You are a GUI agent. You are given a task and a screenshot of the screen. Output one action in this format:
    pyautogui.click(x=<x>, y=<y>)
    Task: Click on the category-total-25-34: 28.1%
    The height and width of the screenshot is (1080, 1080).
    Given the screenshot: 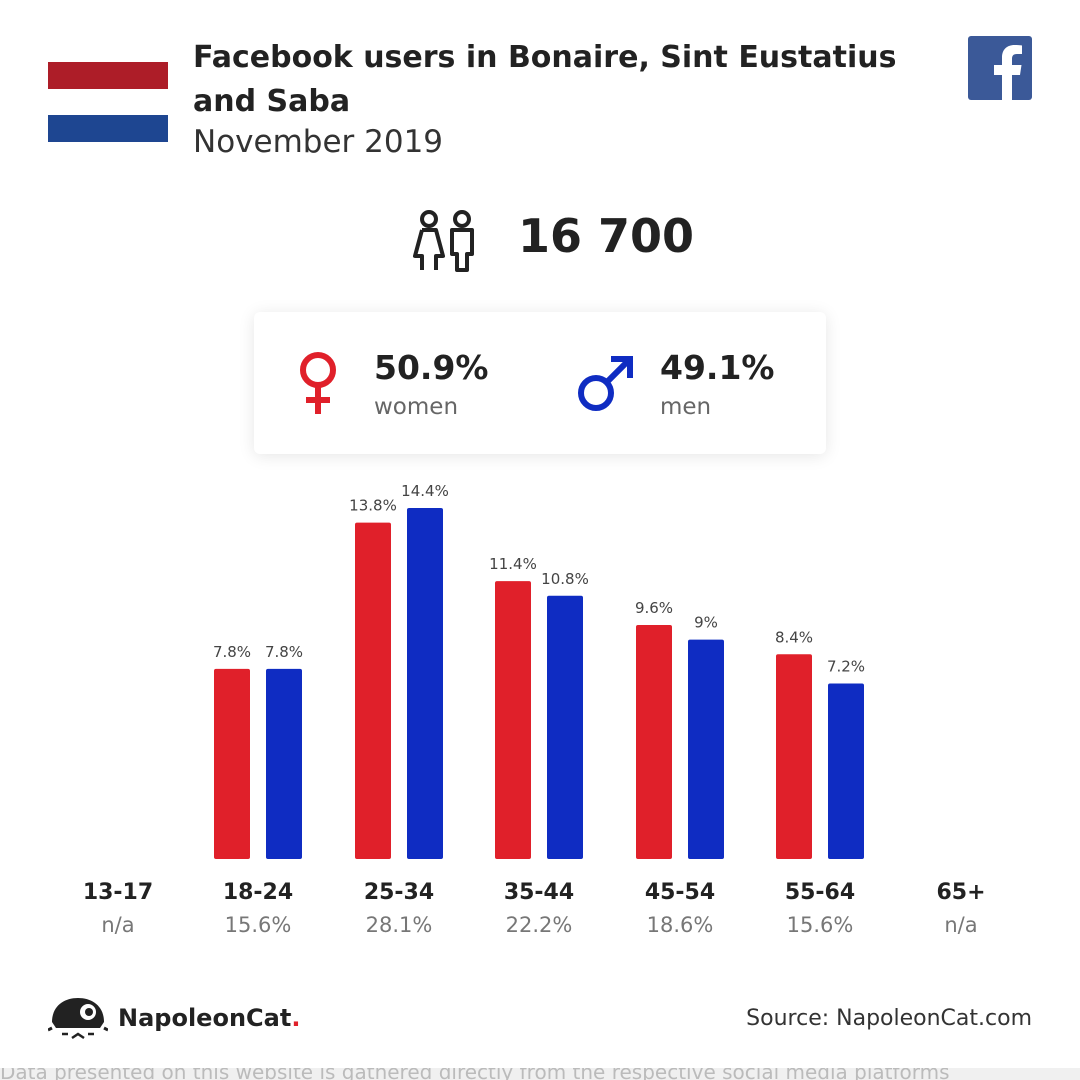 What is the action you would take?
    pyautogui.click(x=399, y=925)
    